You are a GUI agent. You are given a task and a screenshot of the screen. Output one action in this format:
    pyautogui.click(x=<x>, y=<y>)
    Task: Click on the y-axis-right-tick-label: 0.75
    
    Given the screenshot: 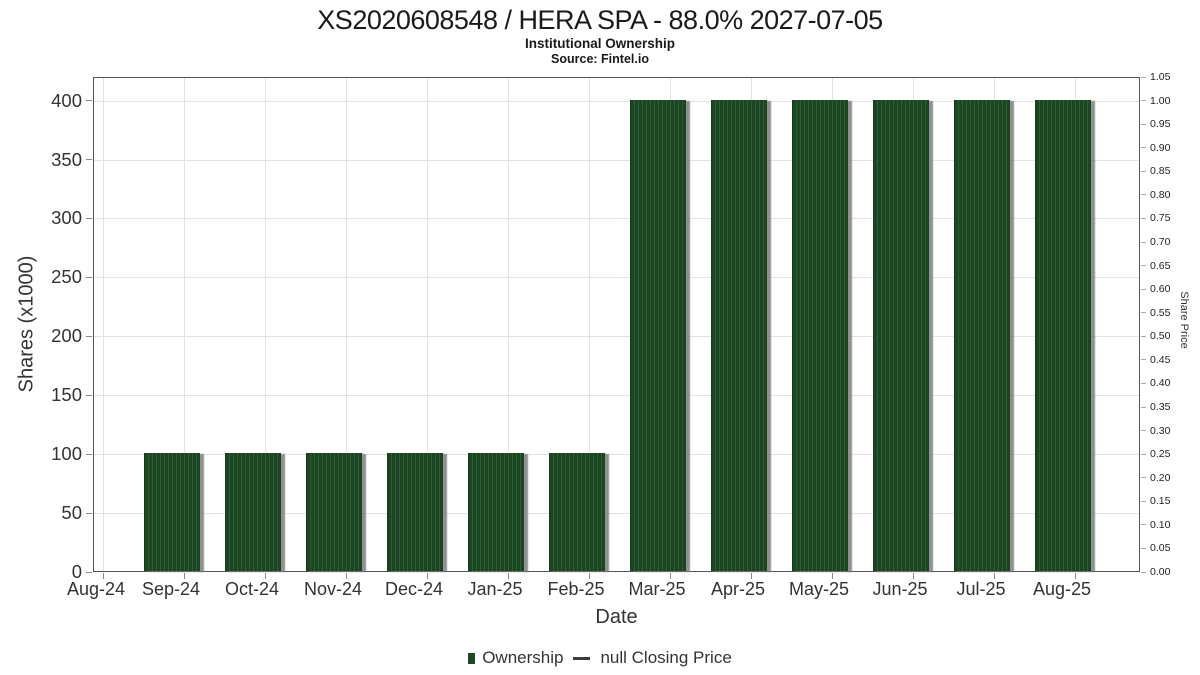 What is the action you would take?
    pyautogui.click(x=1160, y=218)
    